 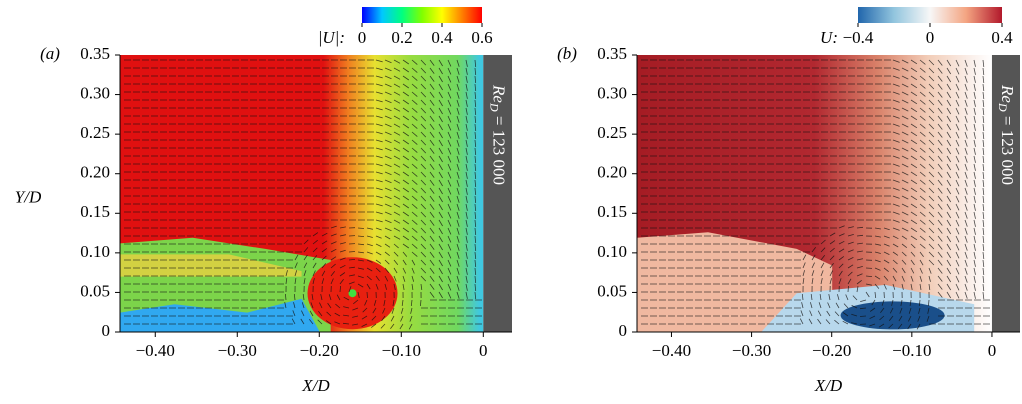 I want to click on y-axis-label: Y/D, so click(x=28, y=196).